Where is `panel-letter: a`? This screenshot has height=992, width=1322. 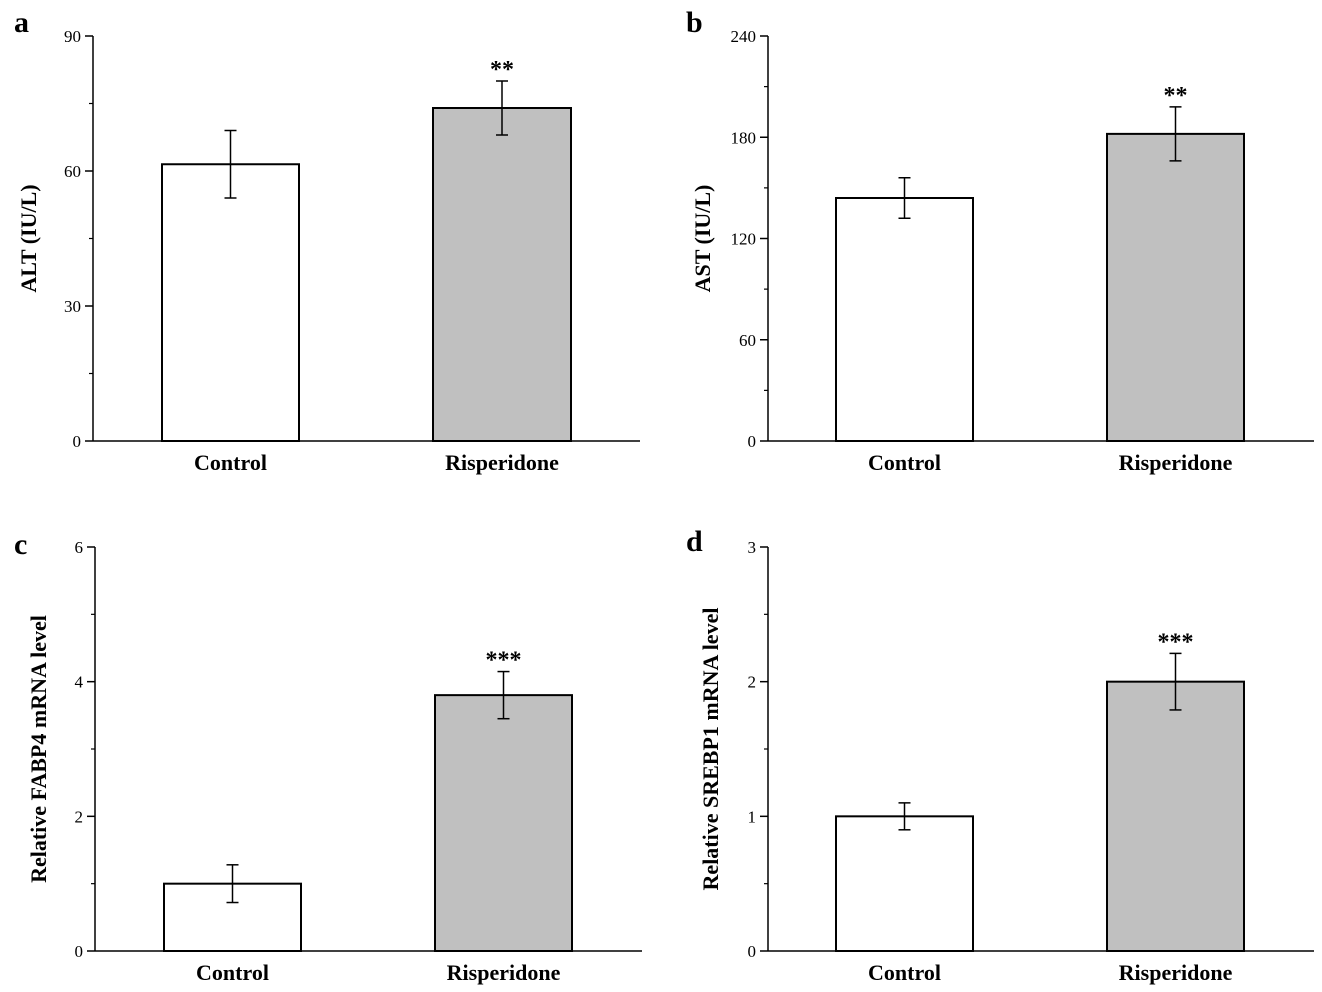 panel-letter: a is located at coordinates (21, 22).